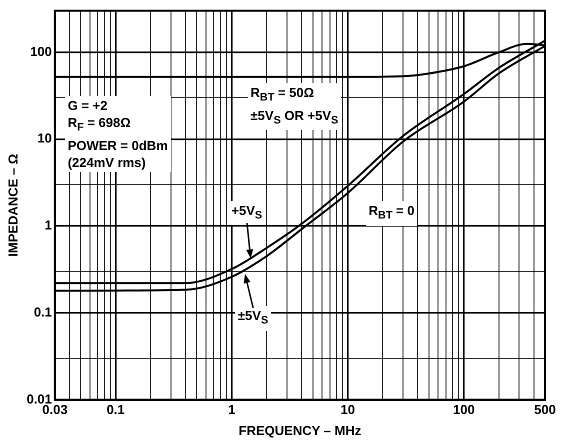 This screenshot has width=563, height=441. What do you see at coordinates (232, 410) in the screenshot?
I see `x-tick-label: 1` at bounding box center [232, 410].